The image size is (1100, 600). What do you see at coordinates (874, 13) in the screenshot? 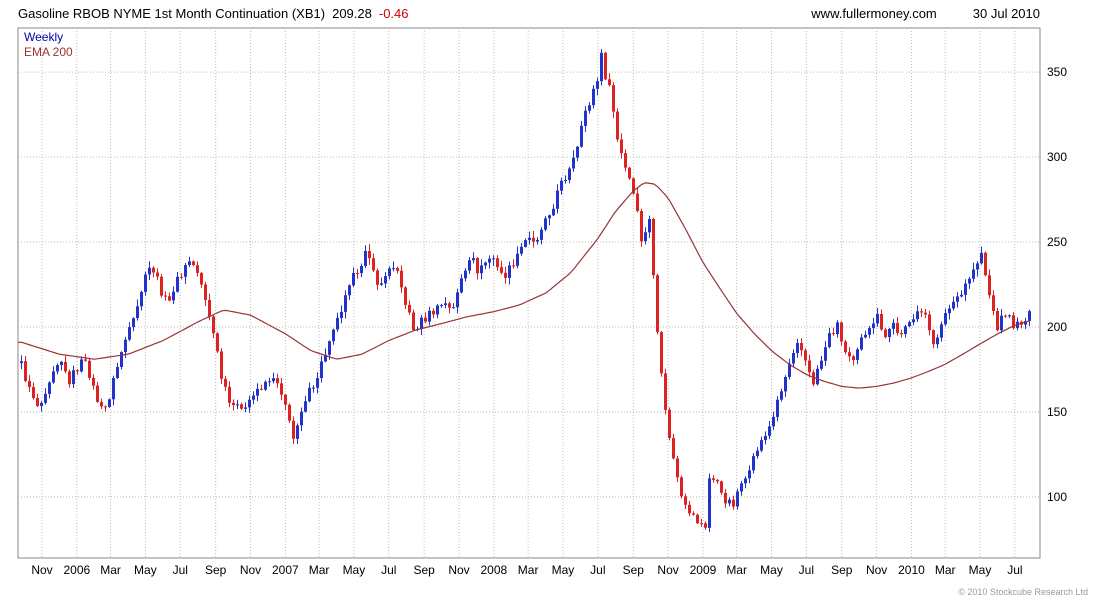
I see `website-text: www.fullermoney.com` at bounding box center [874, 13].